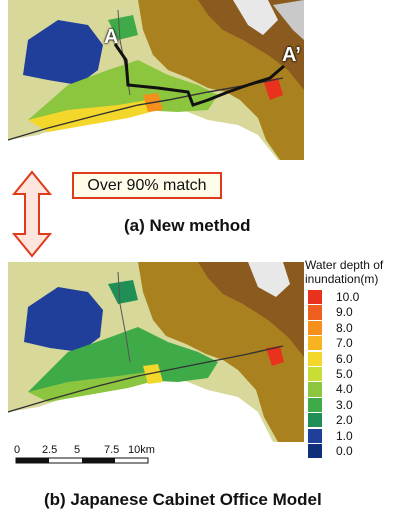 Image resolution: width=400 pixels, height=519 pixels. I want to click on legend-label: 10.0, so click(348, 297).